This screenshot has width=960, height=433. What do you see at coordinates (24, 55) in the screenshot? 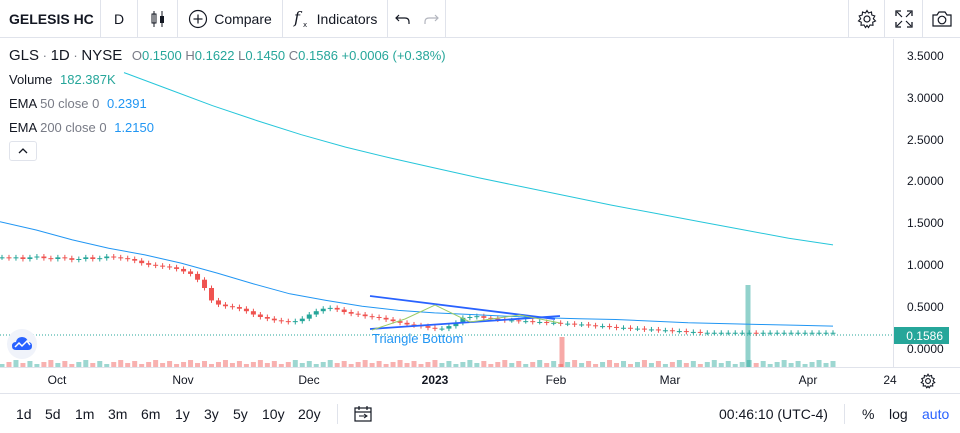
I see `legend-ticker: GLS` at bounding box center [24, 55].